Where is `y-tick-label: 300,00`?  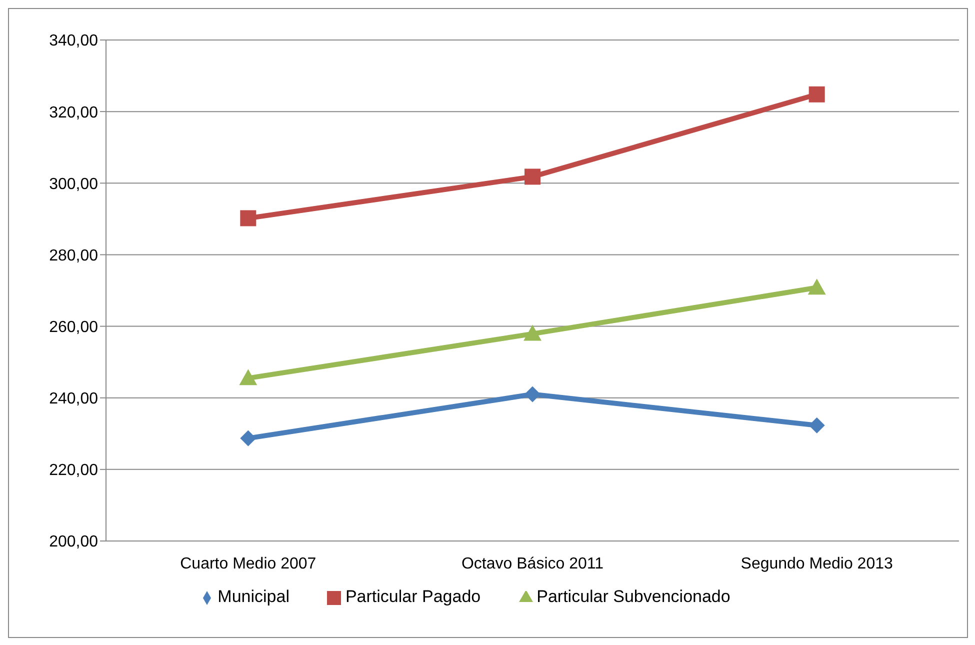
y-tick-label: 300,00 is located at coordinates (73, 184).